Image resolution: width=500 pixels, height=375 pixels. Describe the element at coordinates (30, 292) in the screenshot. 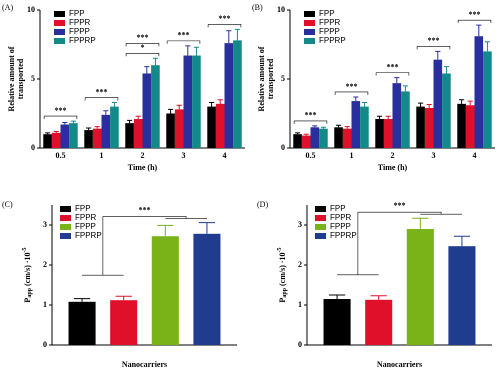

I see `y-label-sub: app` at that location.